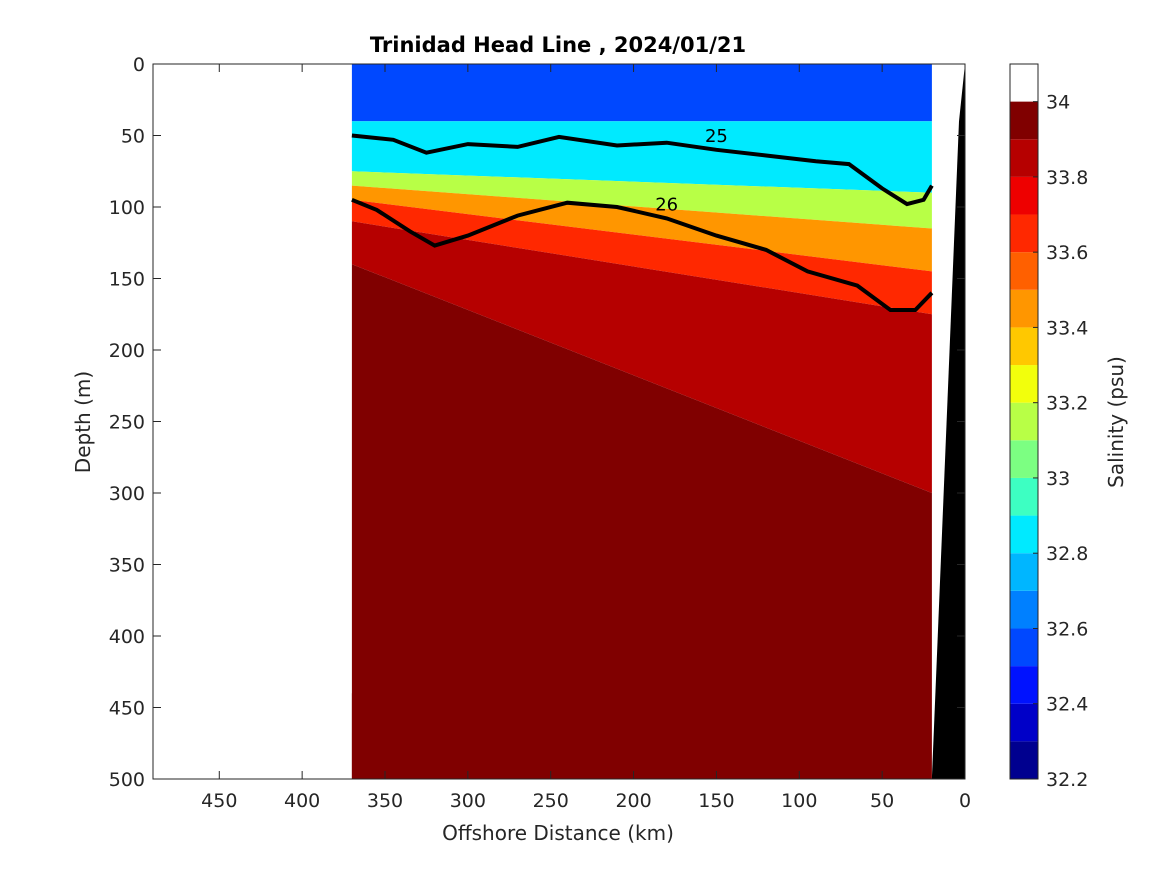  What do you see at coordinates (468, 801) in the screenshot?
I see `x-tick-label: 300` at bounding box center [468, 801].